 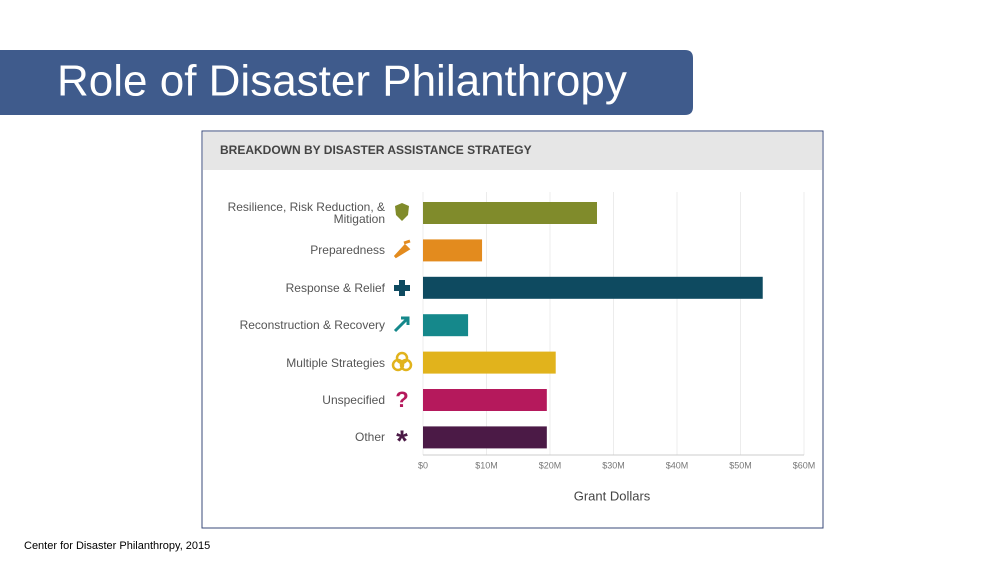 I want to click on chart-header, so click(x=512, y=151).